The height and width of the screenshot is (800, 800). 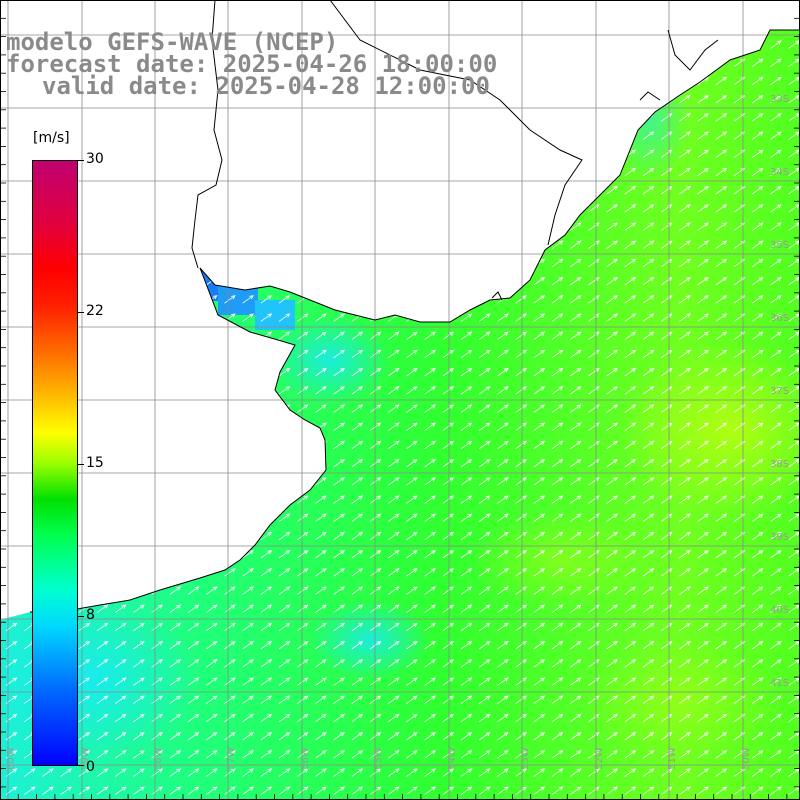 What do you see at coordinates (779, 99) in the screenshot?
I see `latitude-label: 33S` at bounding box center [779, 99].